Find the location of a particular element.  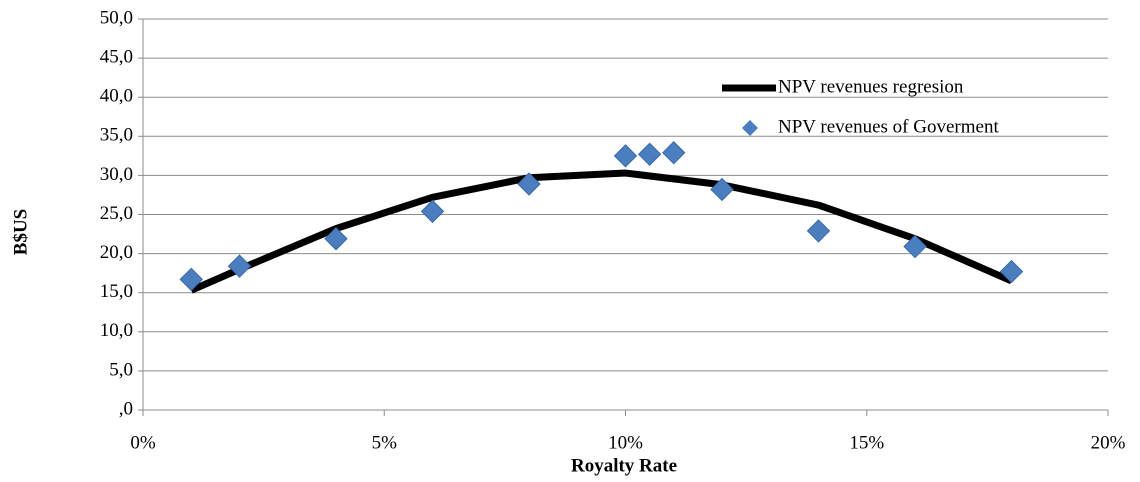

y-tick-label: 40,0 is located at coordinates (116, 96).